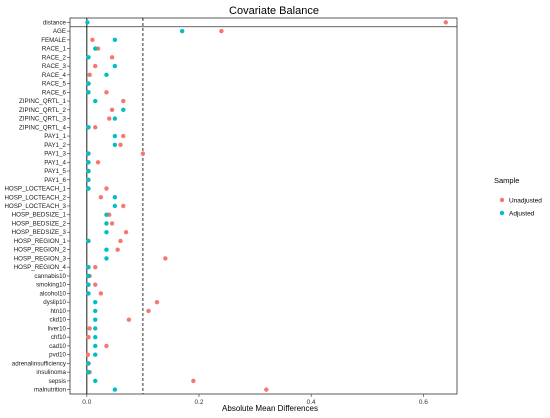 The height and width of the screenshot is (418, 550). What do you see at coordinates (39, 215) in the screenshot?
I see `y-tick-label: HOSP_BEDSIZE_1` at bounding box center [39, 215].